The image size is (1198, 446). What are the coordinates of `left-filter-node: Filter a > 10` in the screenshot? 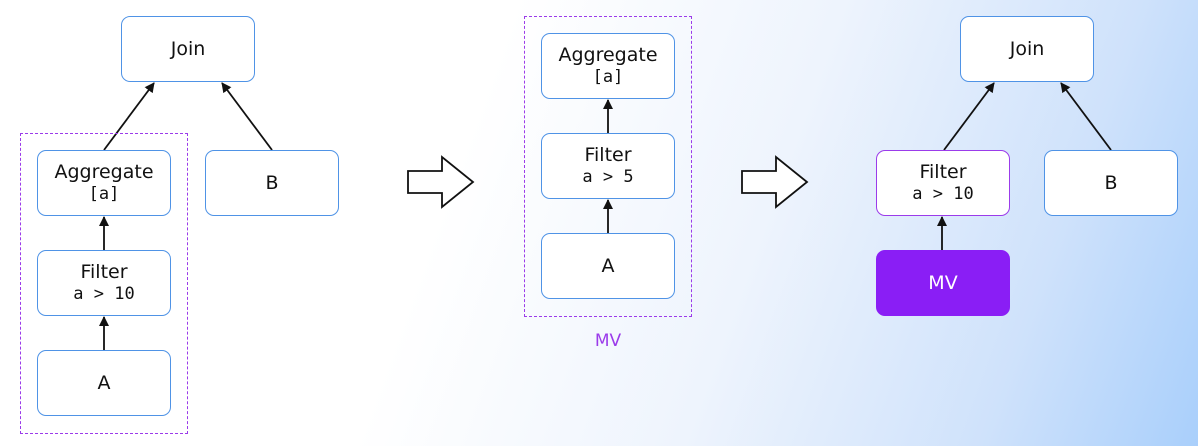 It's located at (104, 283).